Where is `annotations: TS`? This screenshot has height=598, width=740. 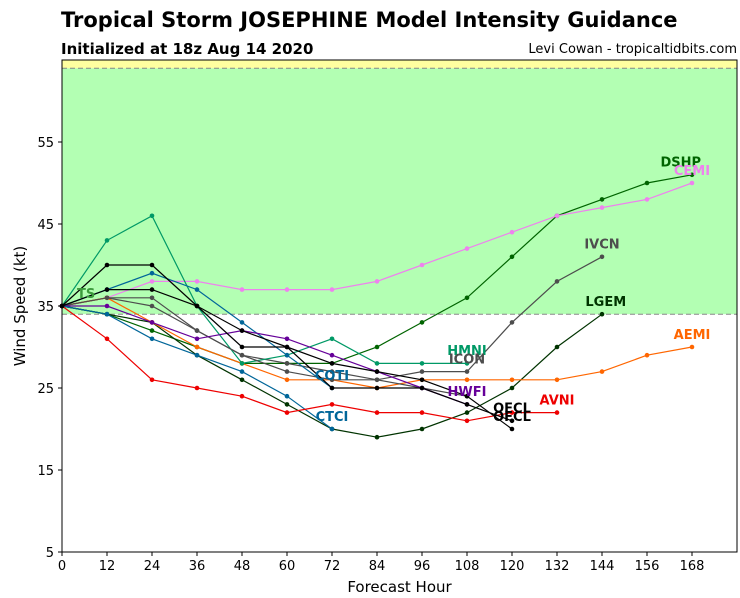
annotations: TS is located at coordinates (86, 294).